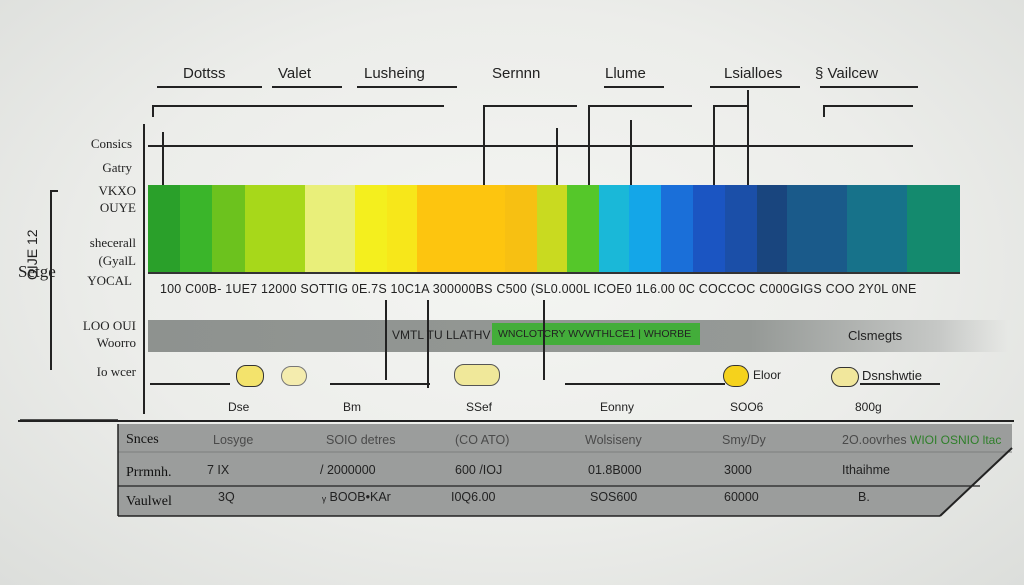 The image size is (1024, 585). Describe the element at coordinates (868, 407) in the screenshot. I see `bottom-label: 800g` at that location.